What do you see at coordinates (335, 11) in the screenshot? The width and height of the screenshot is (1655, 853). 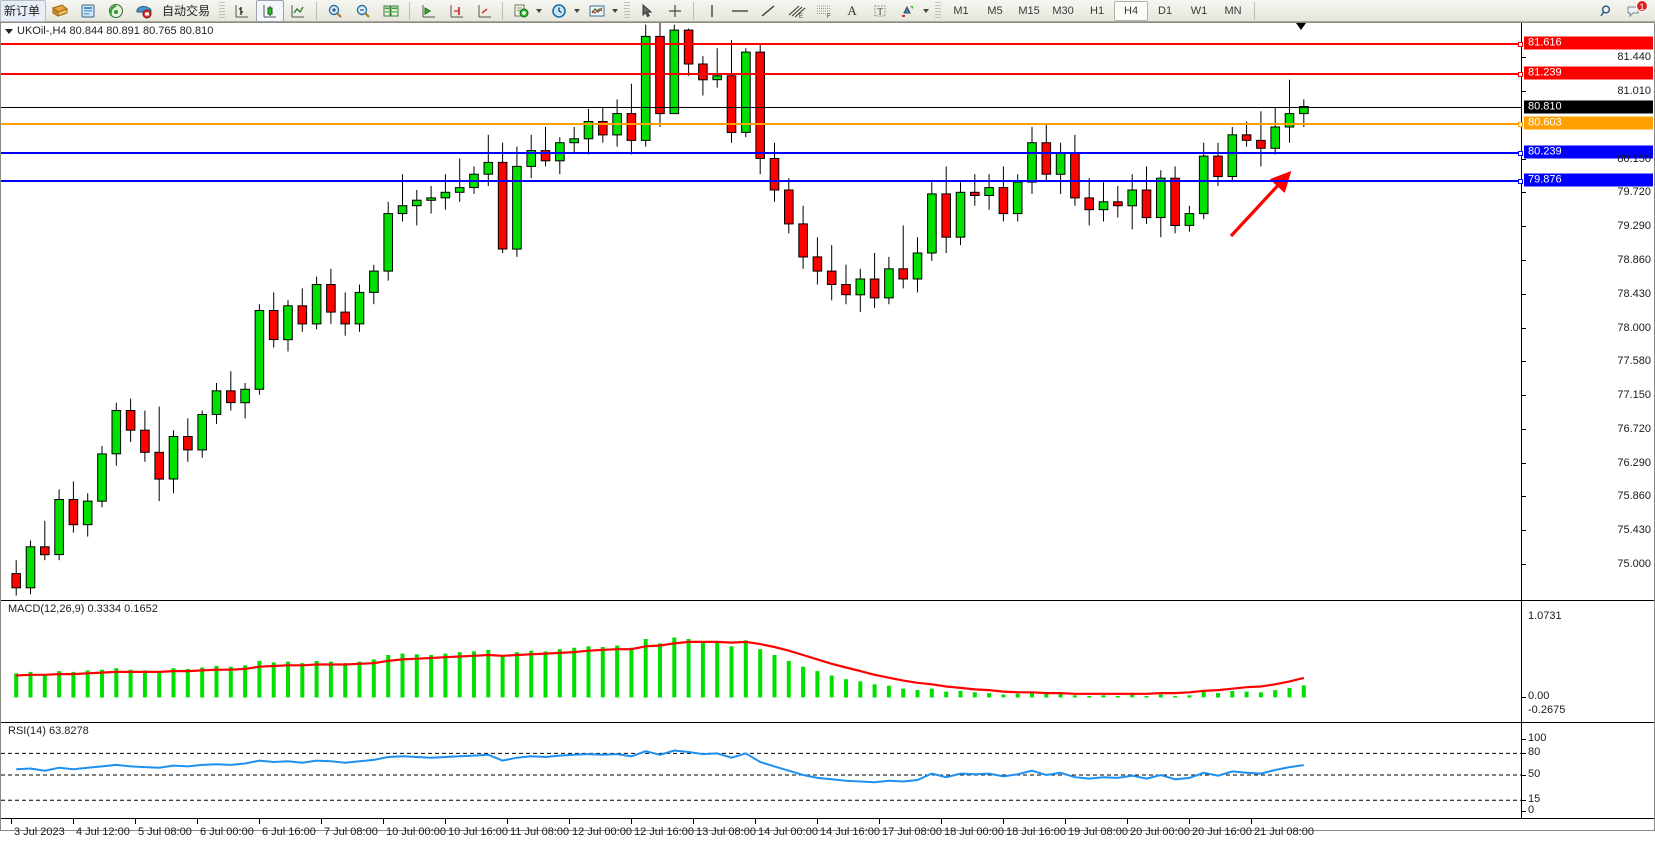 I see `zoom-in-icon` at bounding box center [335, 11].